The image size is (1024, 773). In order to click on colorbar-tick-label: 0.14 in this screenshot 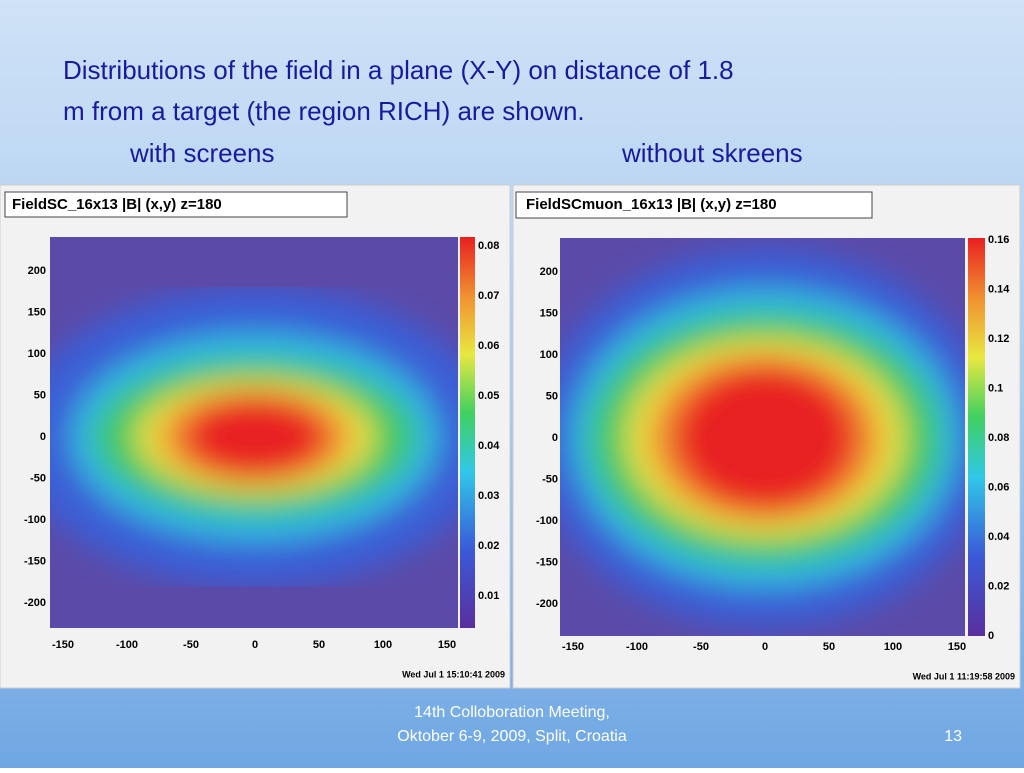, I will do `click(999, 289)`.